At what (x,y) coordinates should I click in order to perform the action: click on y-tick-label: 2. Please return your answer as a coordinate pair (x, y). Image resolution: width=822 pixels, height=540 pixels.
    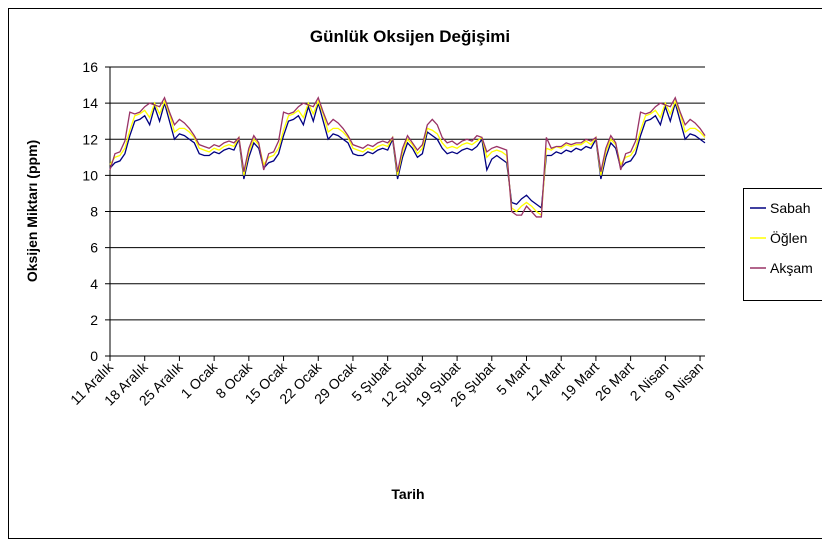
    Looking at the image, I should click on (94, 320).